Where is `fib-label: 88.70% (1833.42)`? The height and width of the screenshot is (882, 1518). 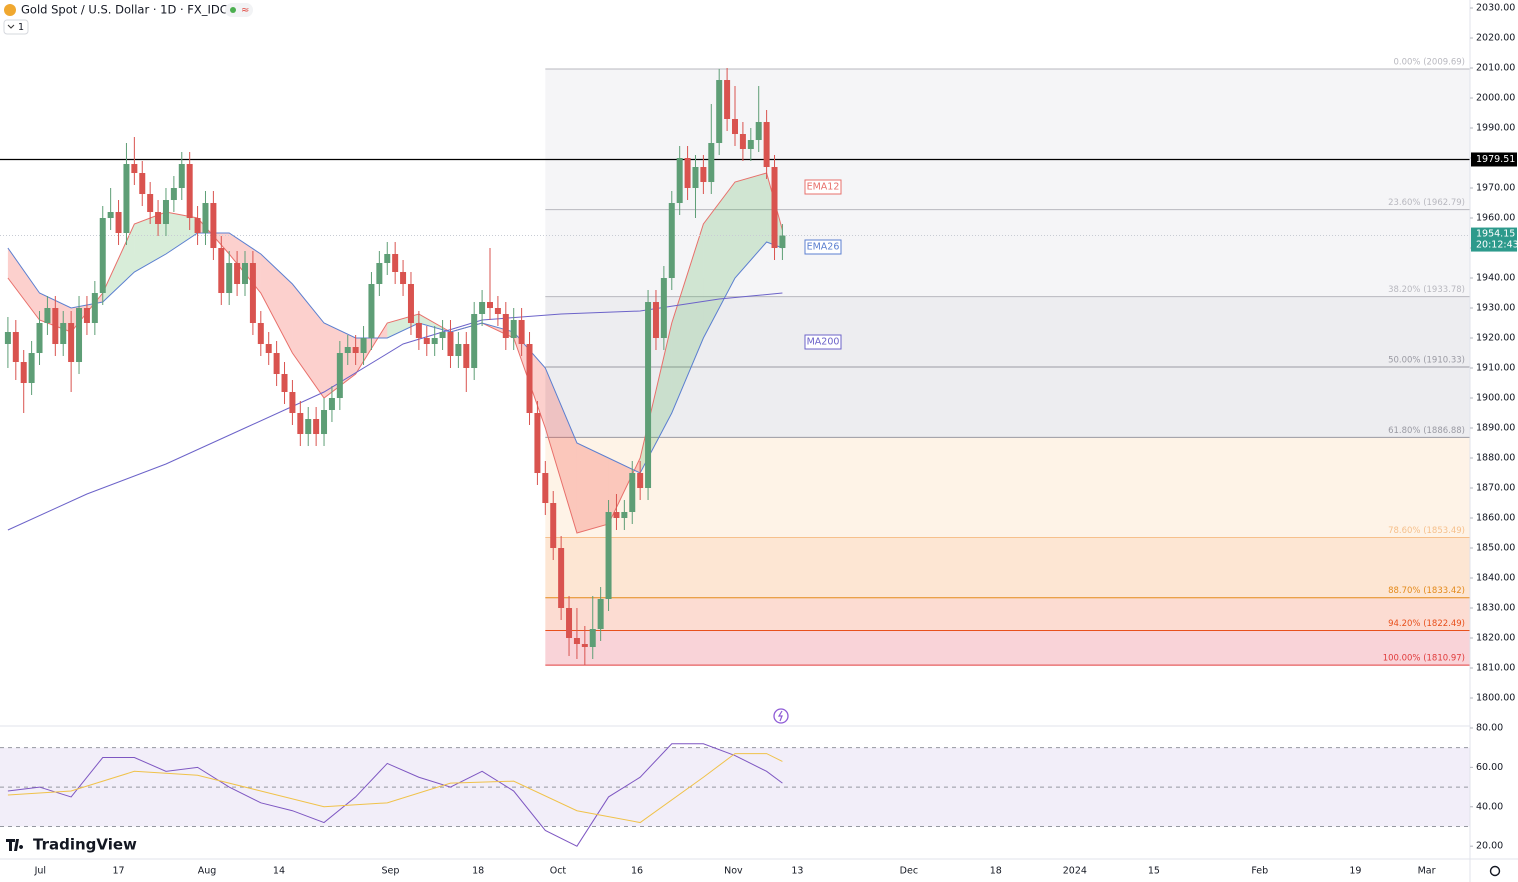 fib-label: 88.70% (1833.42) is located at coordinates (1426, 591).